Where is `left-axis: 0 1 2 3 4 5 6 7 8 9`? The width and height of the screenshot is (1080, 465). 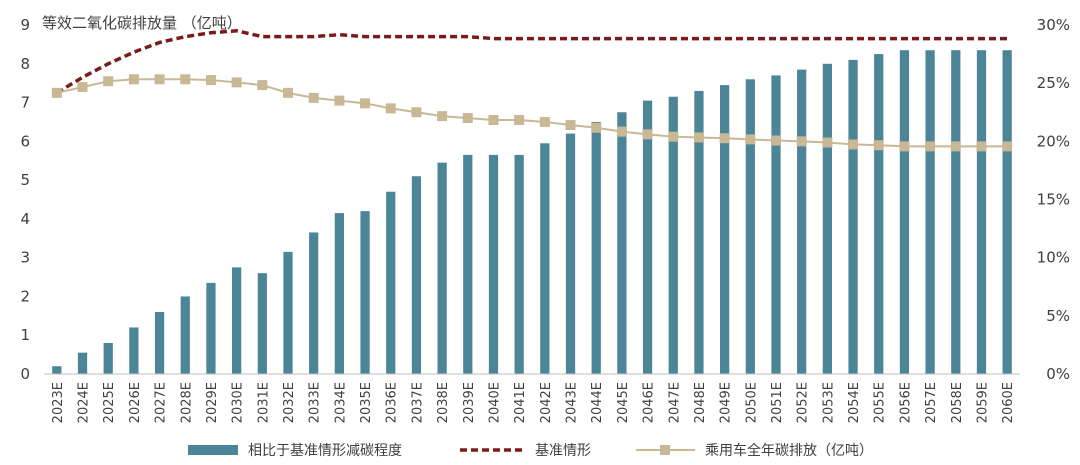
left-axis: 0 1 2 3 4 5 6 7 8 9 is located at coordinates (25, 199).